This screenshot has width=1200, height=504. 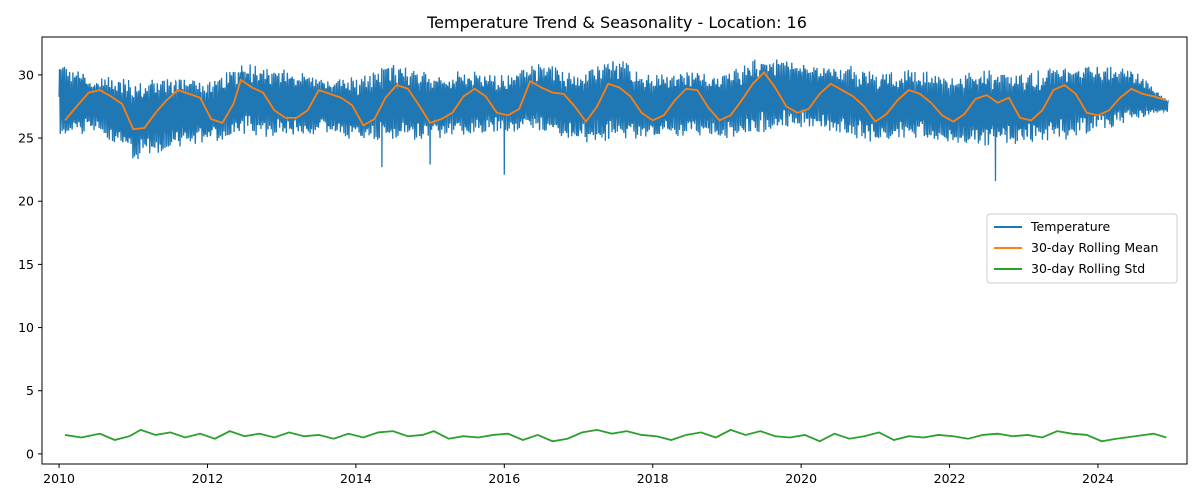 What do you see at coordinates (26, 138) in the screenshot?
I see `y-tick-label: 25` at bounding box center [26, 138].